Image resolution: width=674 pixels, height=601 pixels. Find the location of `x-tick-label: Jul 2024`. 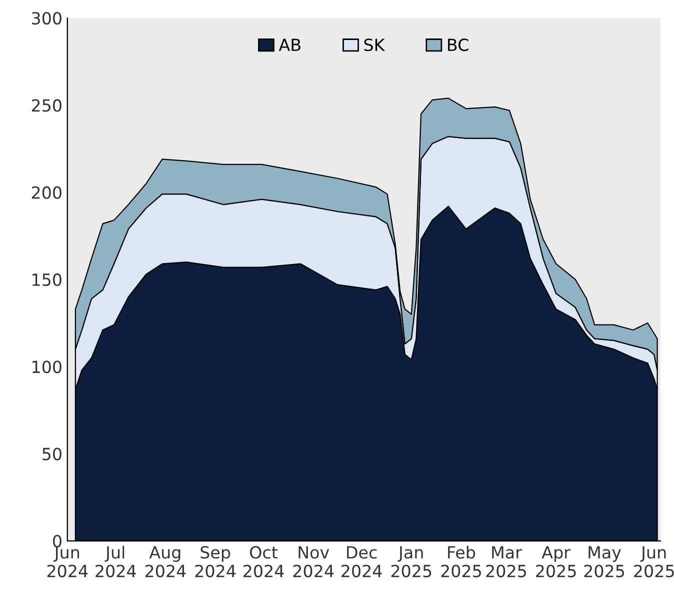

x-tick-label: Jul 2024 is located at coordinates (116, 562).